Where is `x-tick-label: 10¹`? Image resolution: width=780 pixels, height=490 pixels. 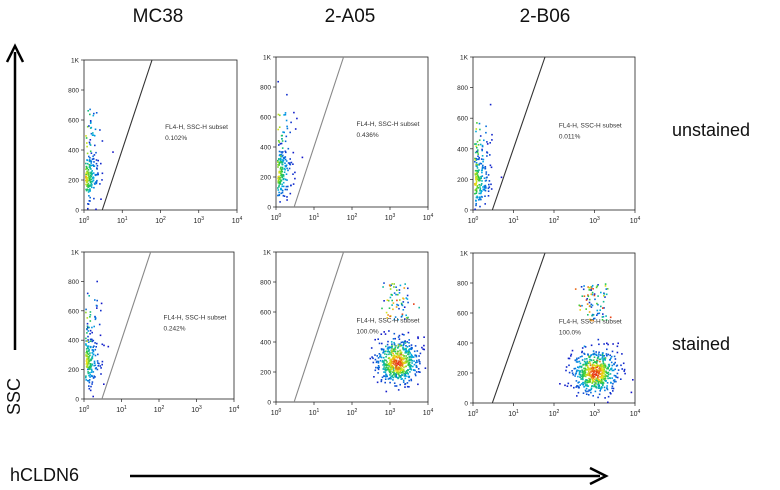
x-tick-label: 10¹ is located at coordinates (513, 220).